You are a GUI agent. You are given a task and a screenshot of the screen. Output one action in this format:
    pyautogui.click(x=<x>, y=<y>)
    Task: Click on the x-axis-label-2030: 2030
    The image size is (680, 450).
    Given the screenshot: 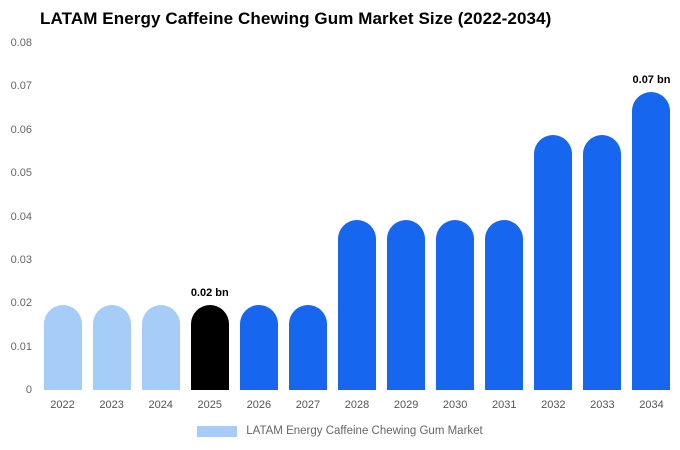 What is the action you would take?
    pyautogui.click(x=455, y=405)
    